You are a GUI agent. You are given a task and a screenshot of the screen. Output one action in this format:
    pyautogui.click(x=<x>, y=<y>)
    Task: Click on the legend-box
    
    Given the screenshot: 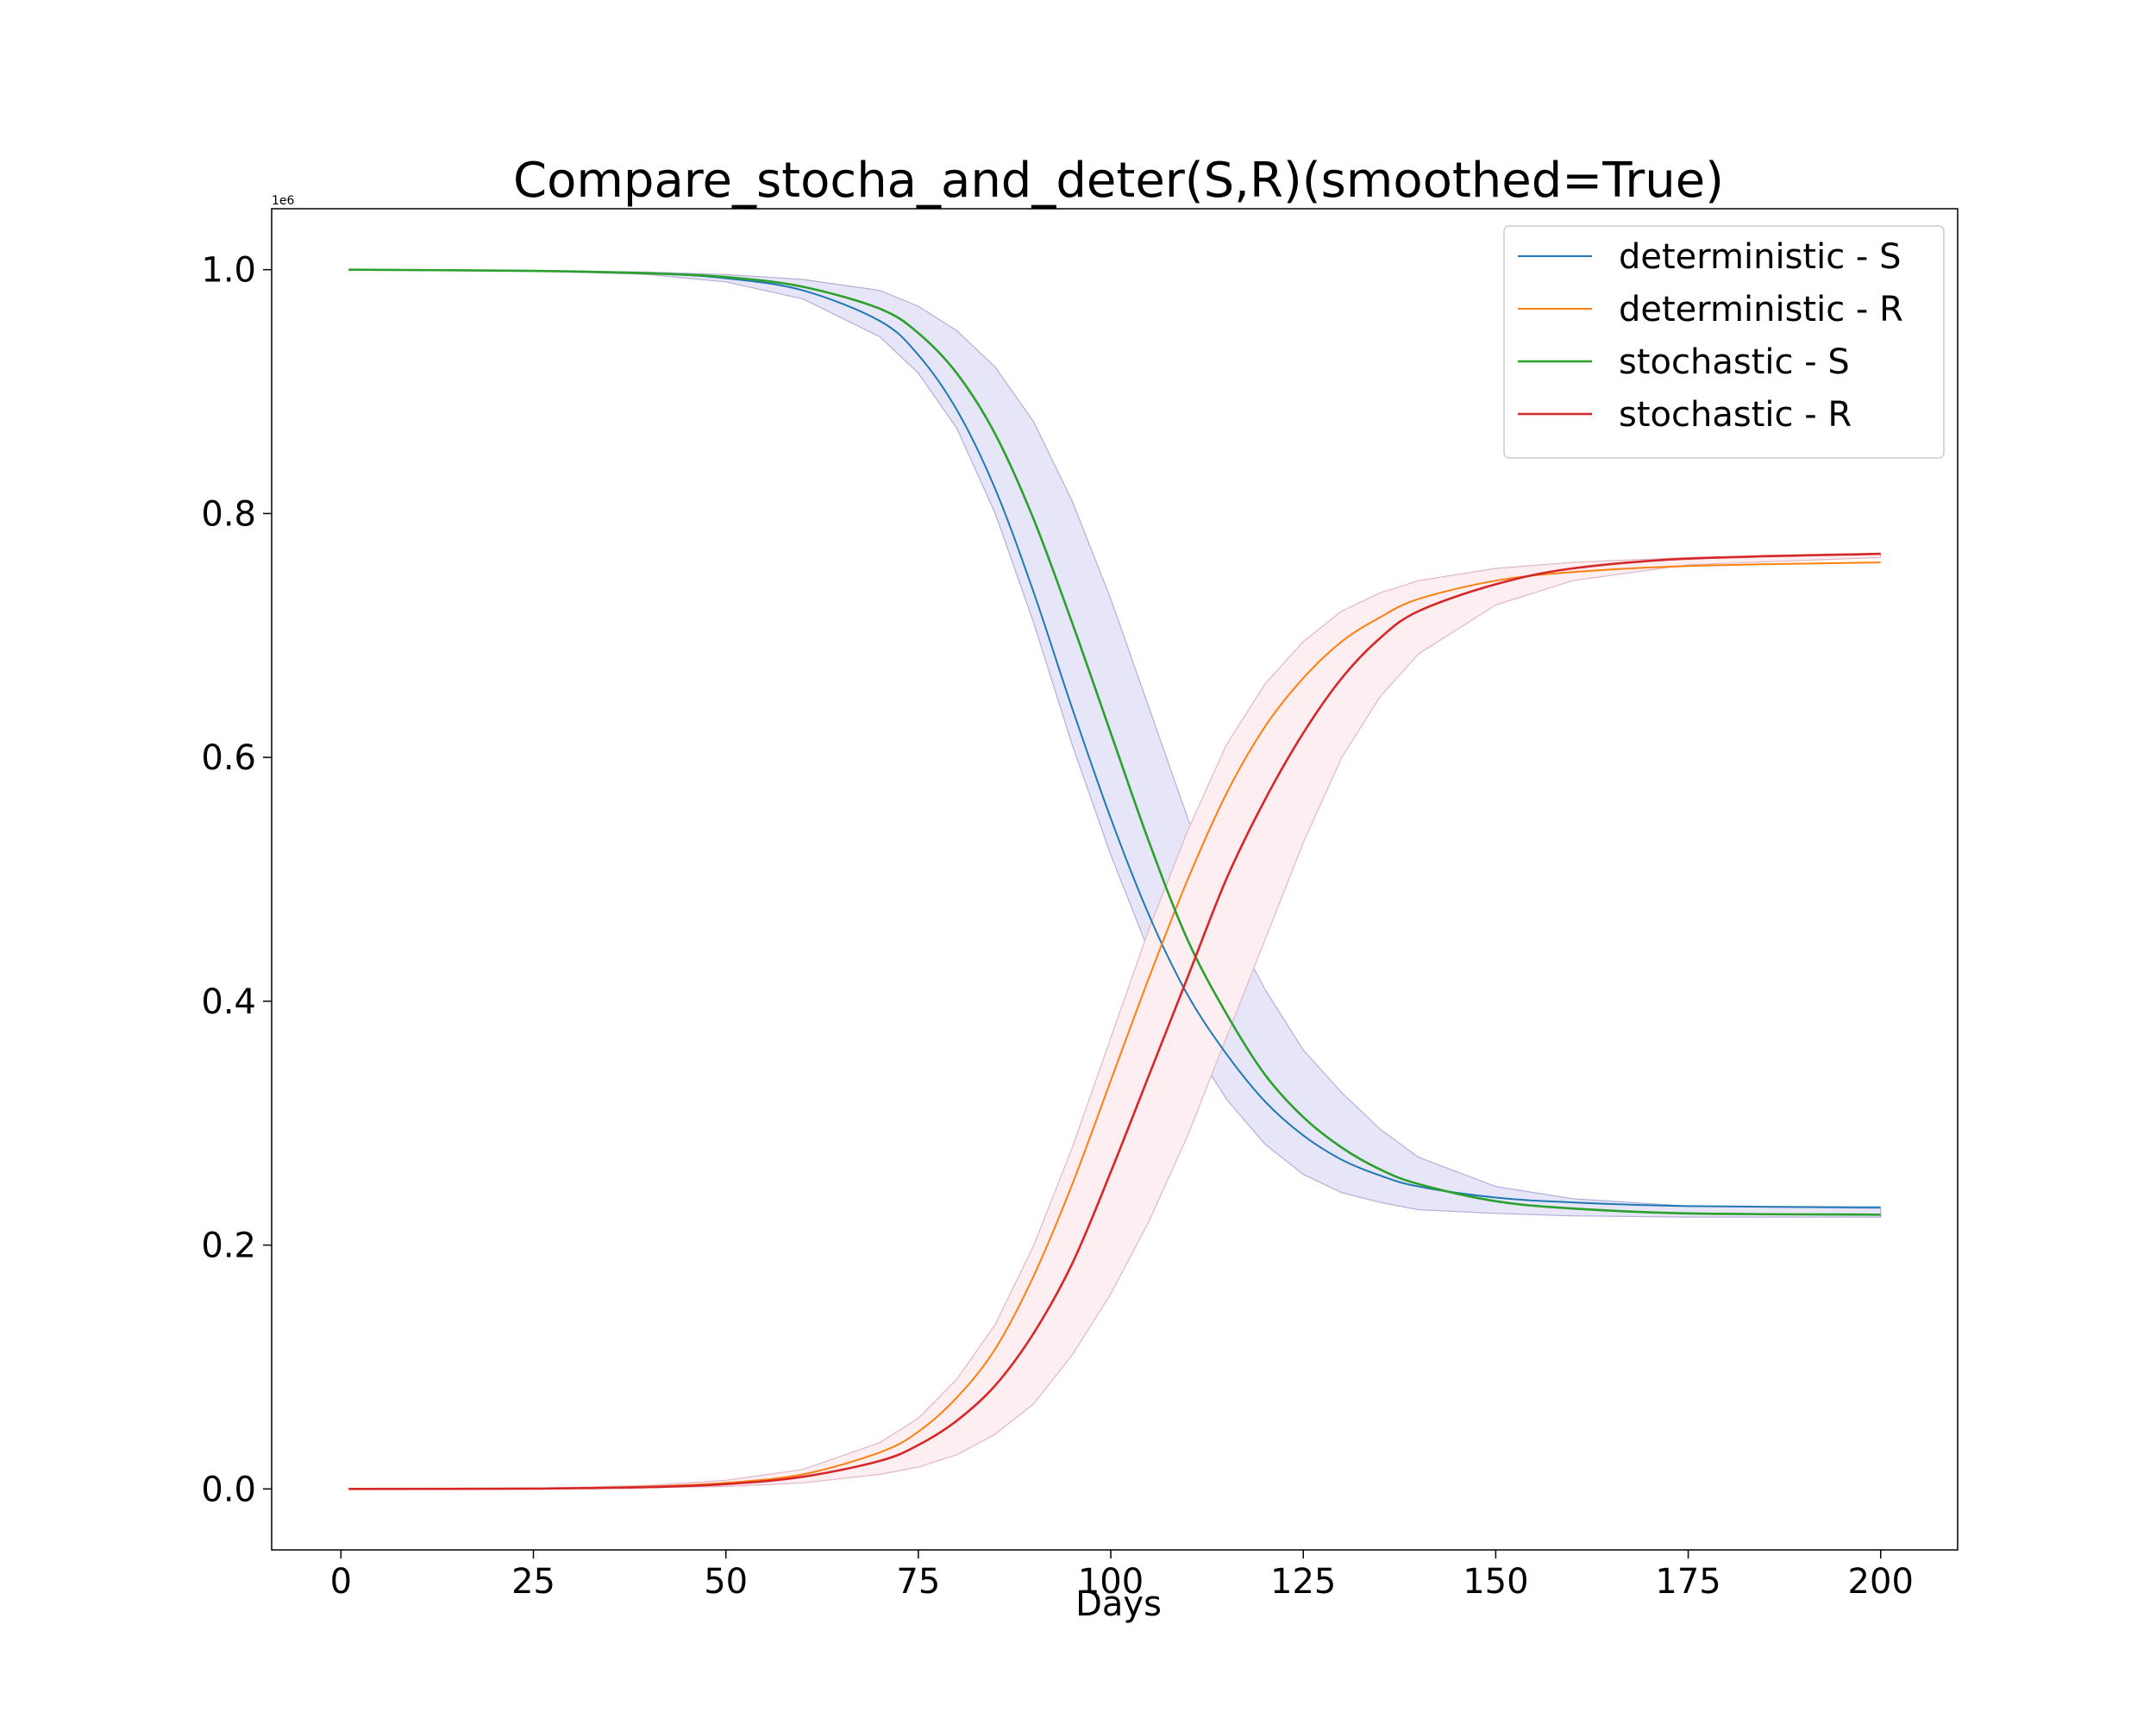 What is the action you would take?
    pyautogui.click(x=1724, y=342)
    